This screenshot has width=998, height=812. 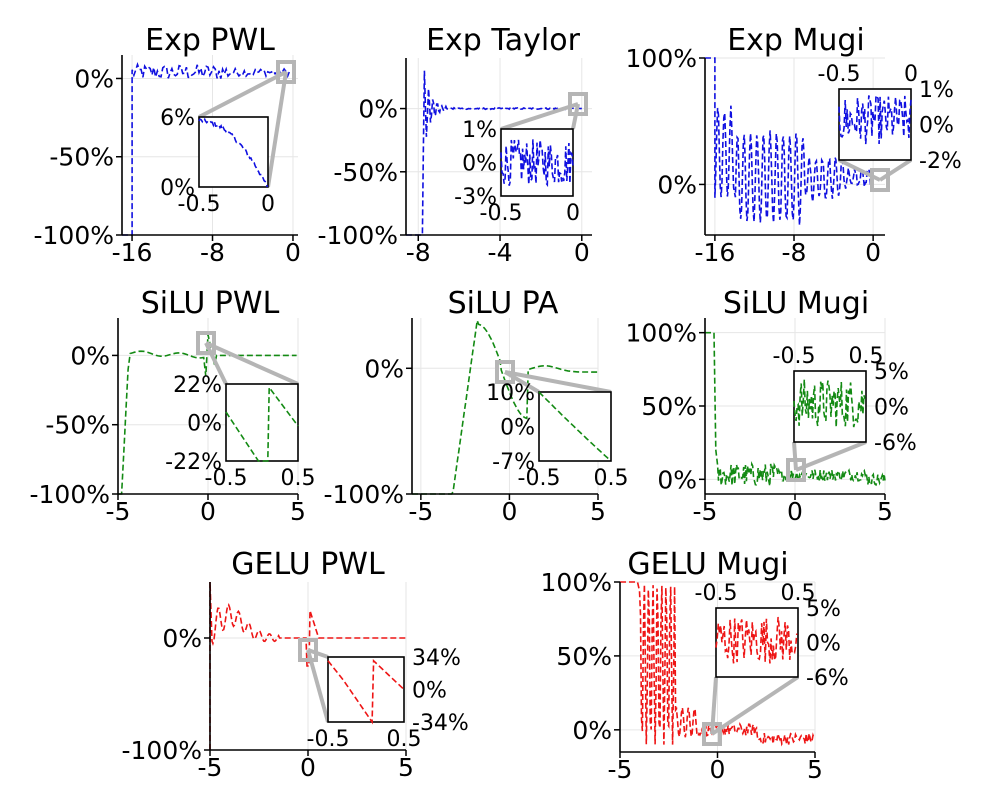 What do you see at coordinates (513, 462) in the screenshot?
I see `inset-y-tick-label: -7%` at bounding box center [513, 462].